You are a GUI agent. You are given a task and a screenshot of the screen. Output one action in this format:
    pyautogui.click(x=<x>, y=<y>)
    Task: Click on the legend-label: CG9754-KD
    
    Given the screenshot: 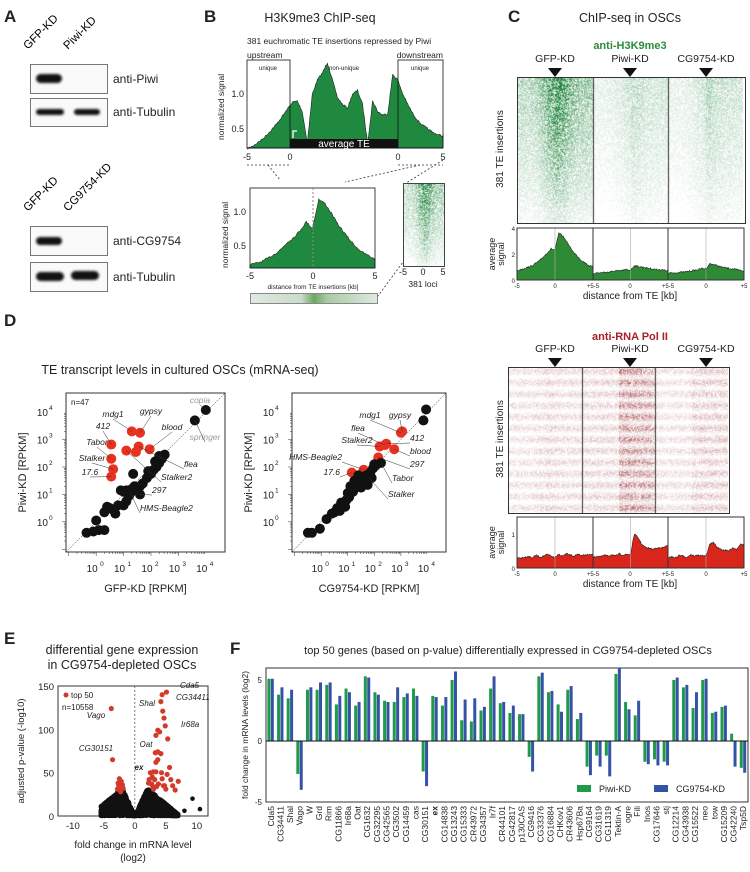 What is the action you would take?
    pyautogui.click(x=701, y=789)
    